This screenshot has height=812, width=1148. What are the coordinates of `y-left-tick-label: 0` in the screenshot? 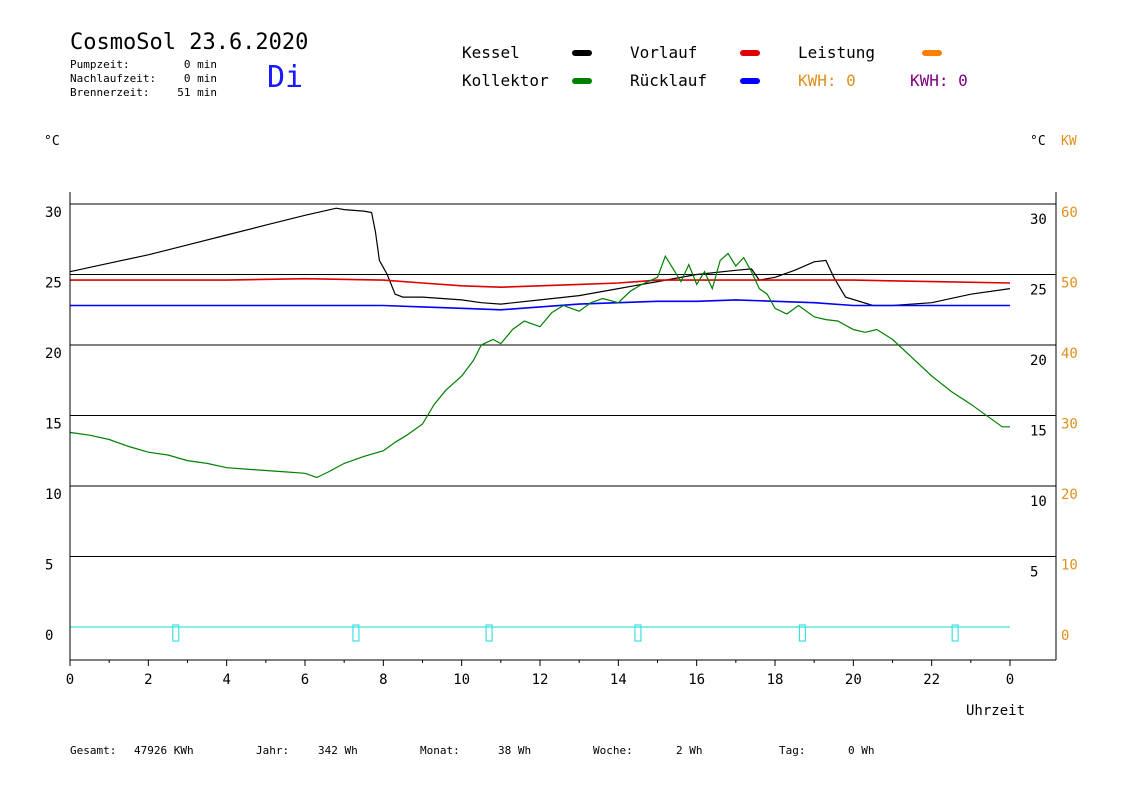 It's located at (49, 636).